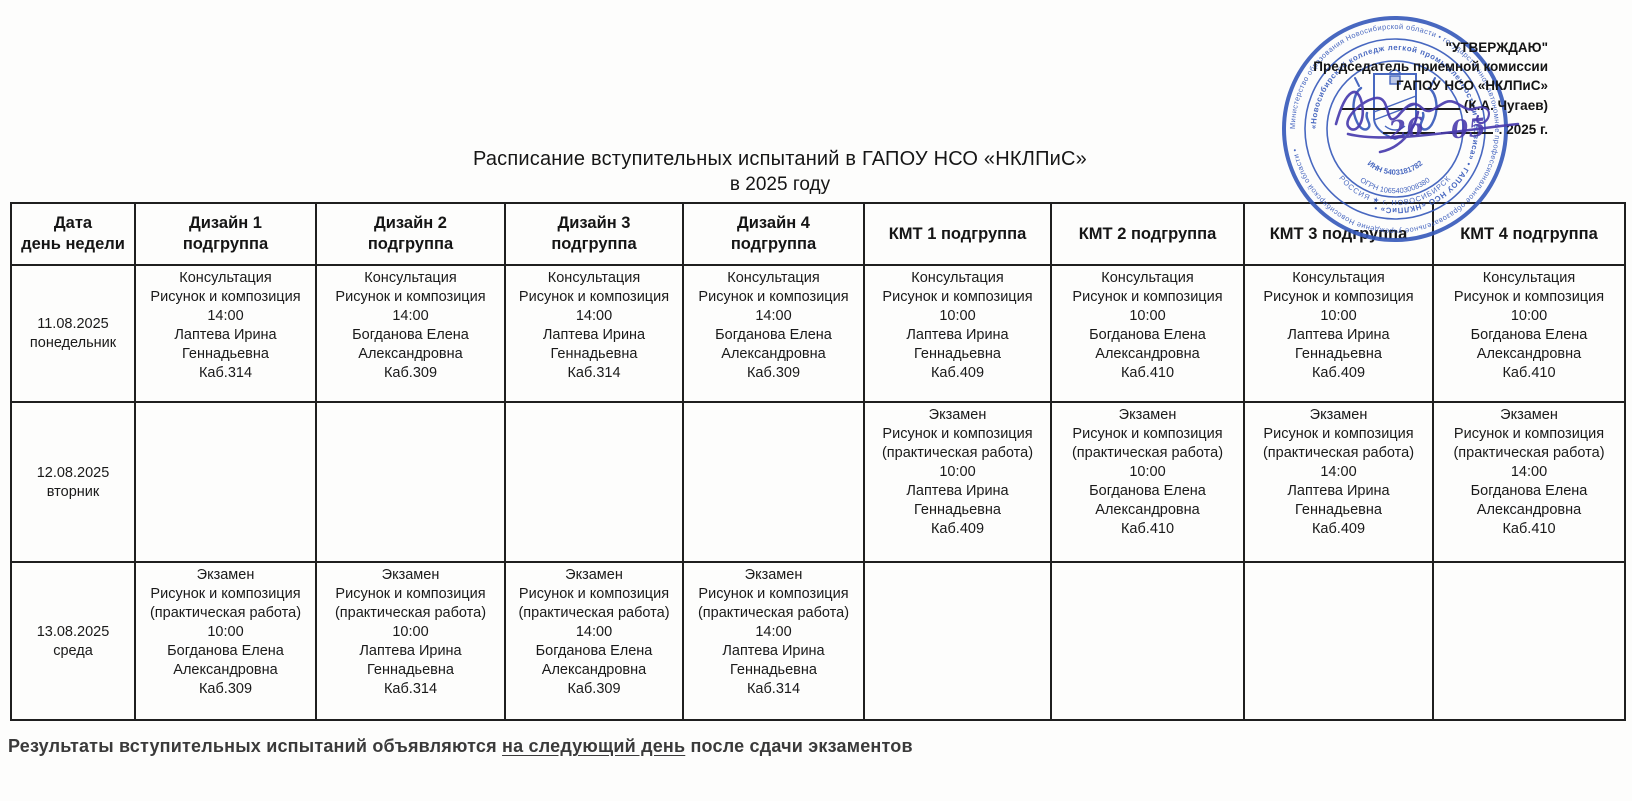 This screenshot has width=1632, height=801. What do you see at coordinates (1496, 47) in the screenshot?
I see `approval-utverzhdayu: "УТВЕРЖДАЮ"` at bounding box center [1496, 47].